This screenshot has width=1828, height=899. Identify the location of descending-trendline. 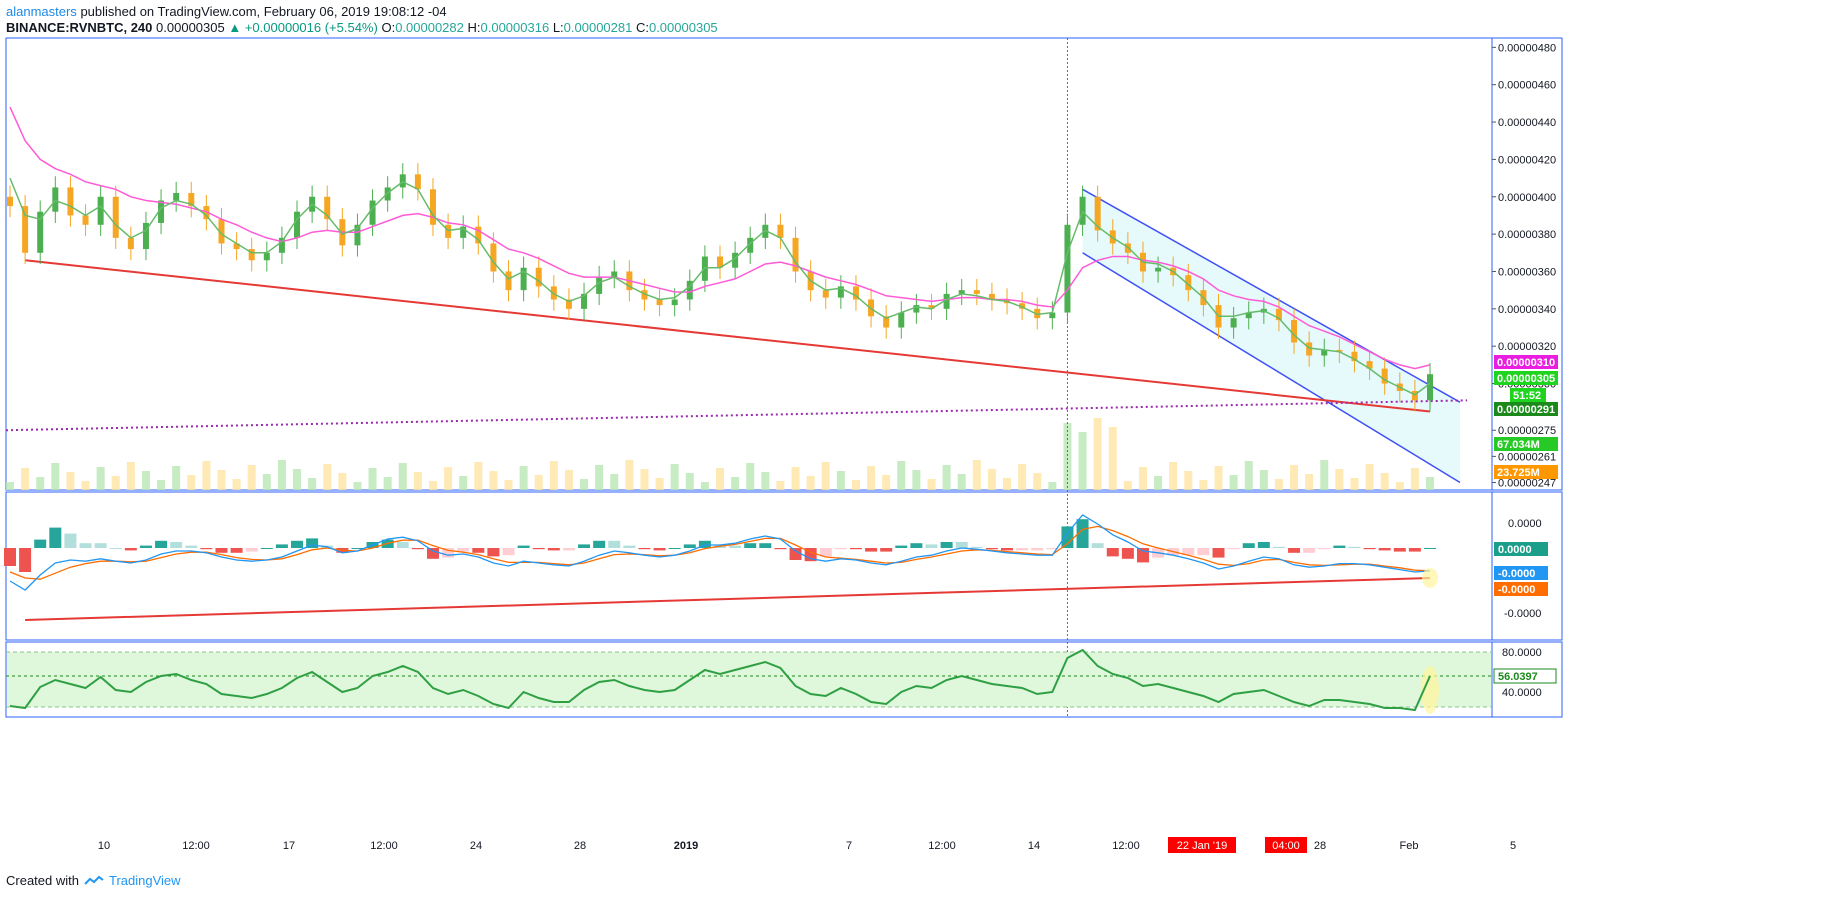
(727, 336).